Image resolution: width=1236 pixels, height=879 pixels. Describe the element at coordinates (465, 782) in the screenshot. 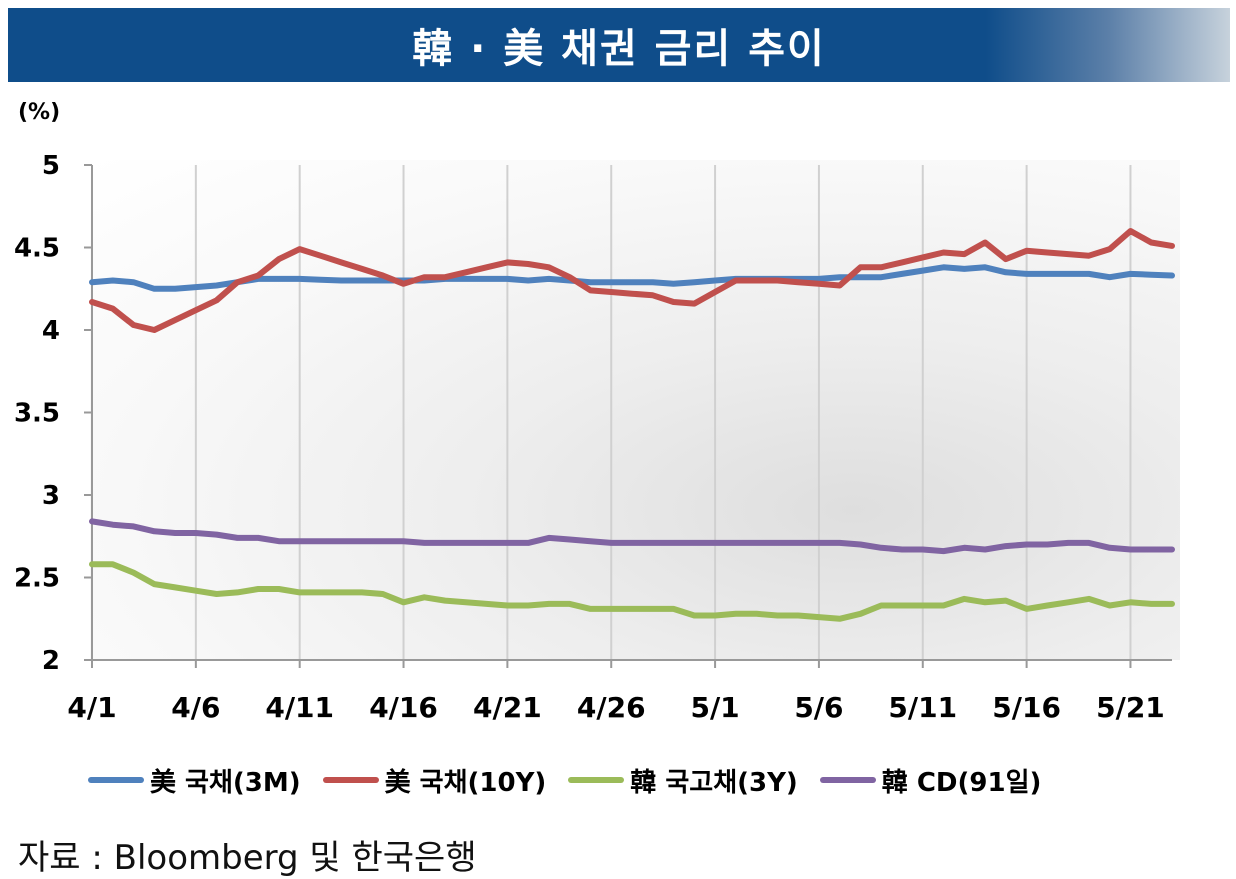

I see `legend-label-us-10y: 美 국채(10Y)` at that location.